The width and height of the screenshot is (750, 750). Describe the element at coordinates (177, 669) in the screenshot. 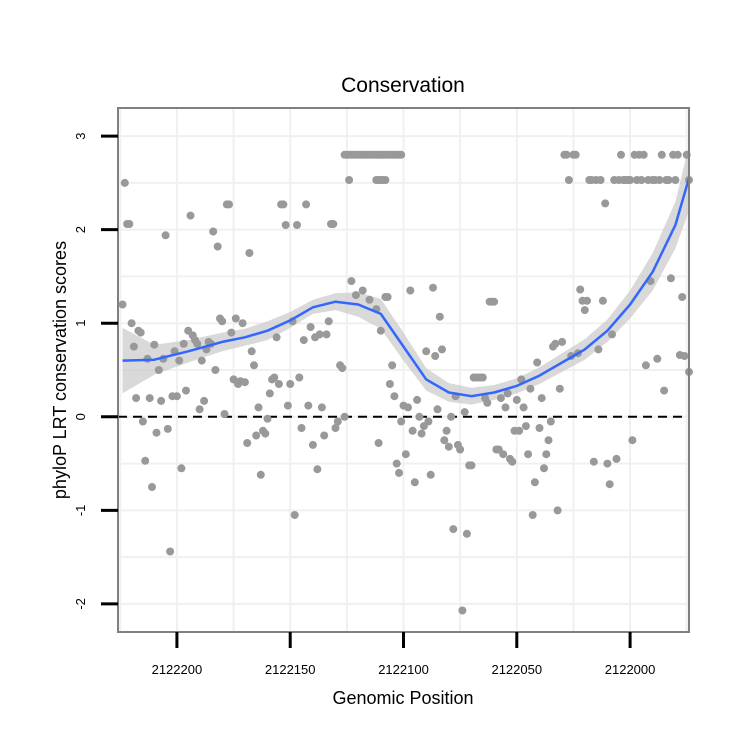

I see `x-tick-label: 2122200` at that location.